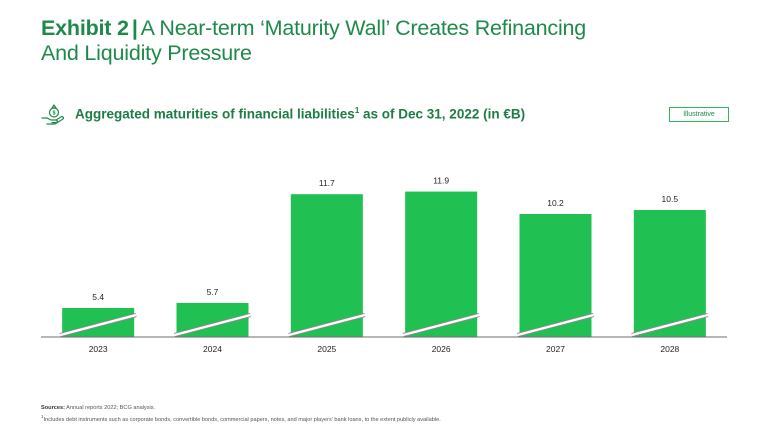  What do you see at coordinates (357, 111) in the screenshot?
I see `subtitle-footnote-mark: 1` at bounding box center [357, 111].